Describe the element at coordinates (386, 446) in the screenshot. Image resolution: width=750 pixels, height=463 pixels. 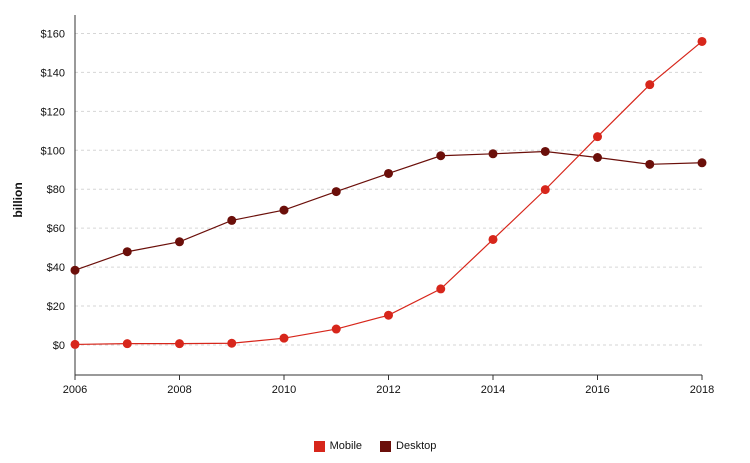
I see `legend-swatch-desktop` at that location.